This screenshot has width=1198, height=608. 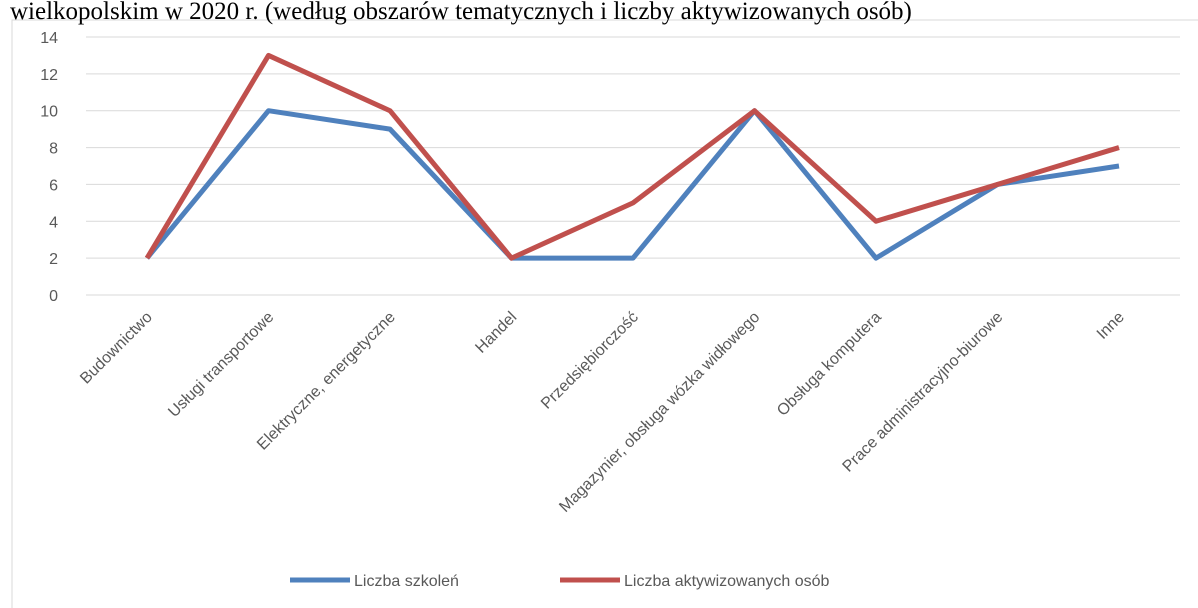 I want to click on legend-label: Liczba szkoleń, so click(x=406, y=581).